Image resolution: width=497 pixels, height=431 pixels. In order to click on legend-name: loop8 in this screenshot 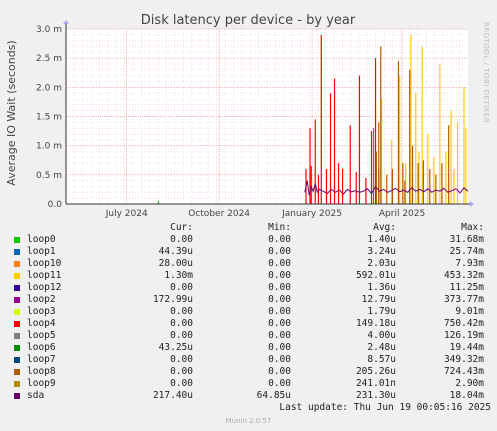, I will do `click(41, 371)`.